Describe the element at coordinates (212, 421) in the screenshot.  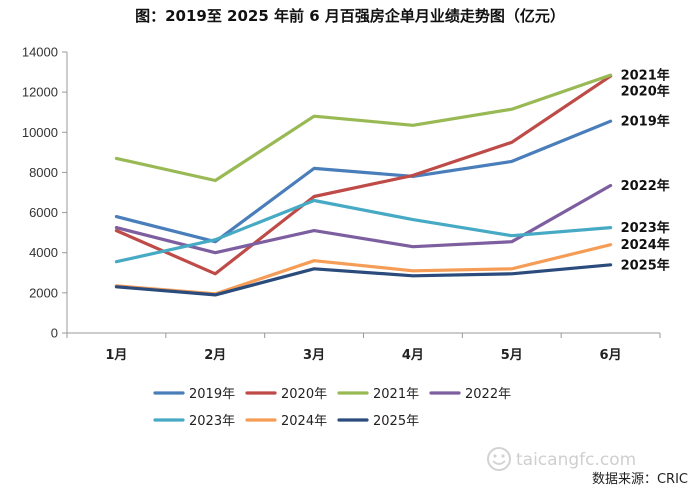
I see `legend-label: 2023年` at that location.